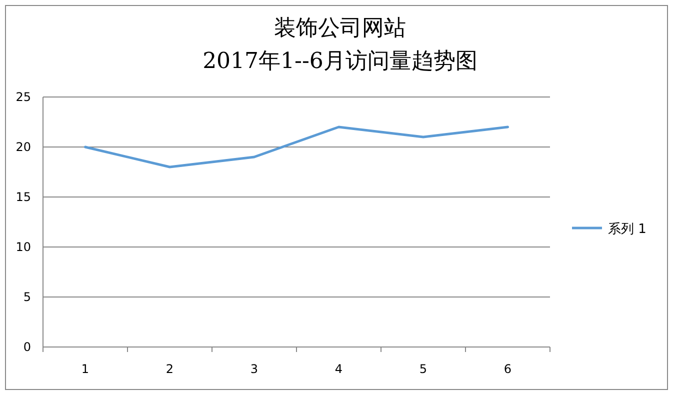  I want to click on y-tick-label: 15, so click(23, 197).